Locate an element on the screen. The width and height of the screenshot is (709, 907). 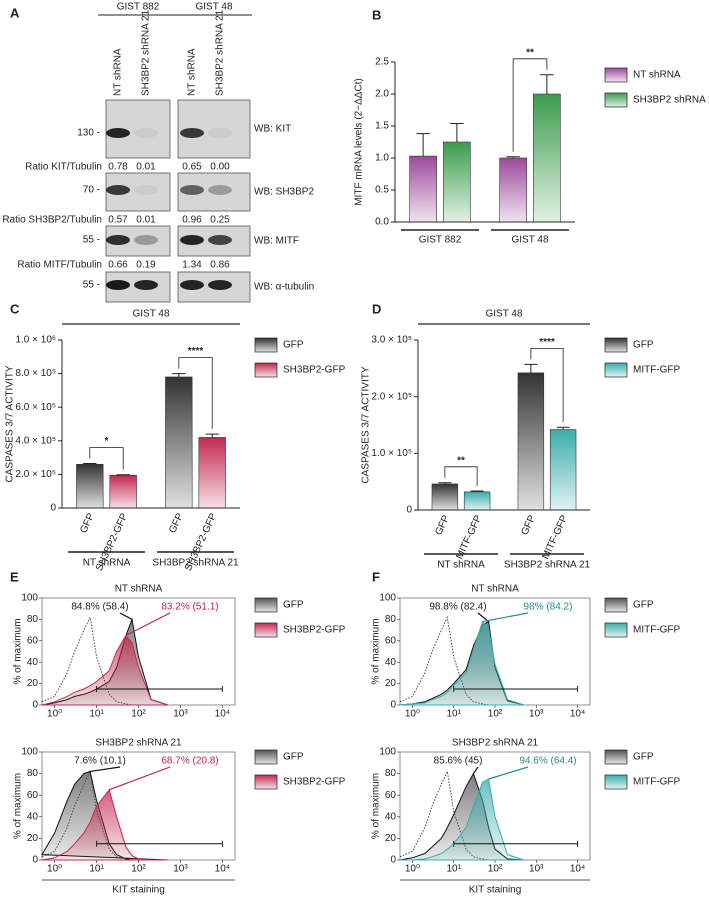
x-axis-label: KIT staining is located at coordinates (138, 890).